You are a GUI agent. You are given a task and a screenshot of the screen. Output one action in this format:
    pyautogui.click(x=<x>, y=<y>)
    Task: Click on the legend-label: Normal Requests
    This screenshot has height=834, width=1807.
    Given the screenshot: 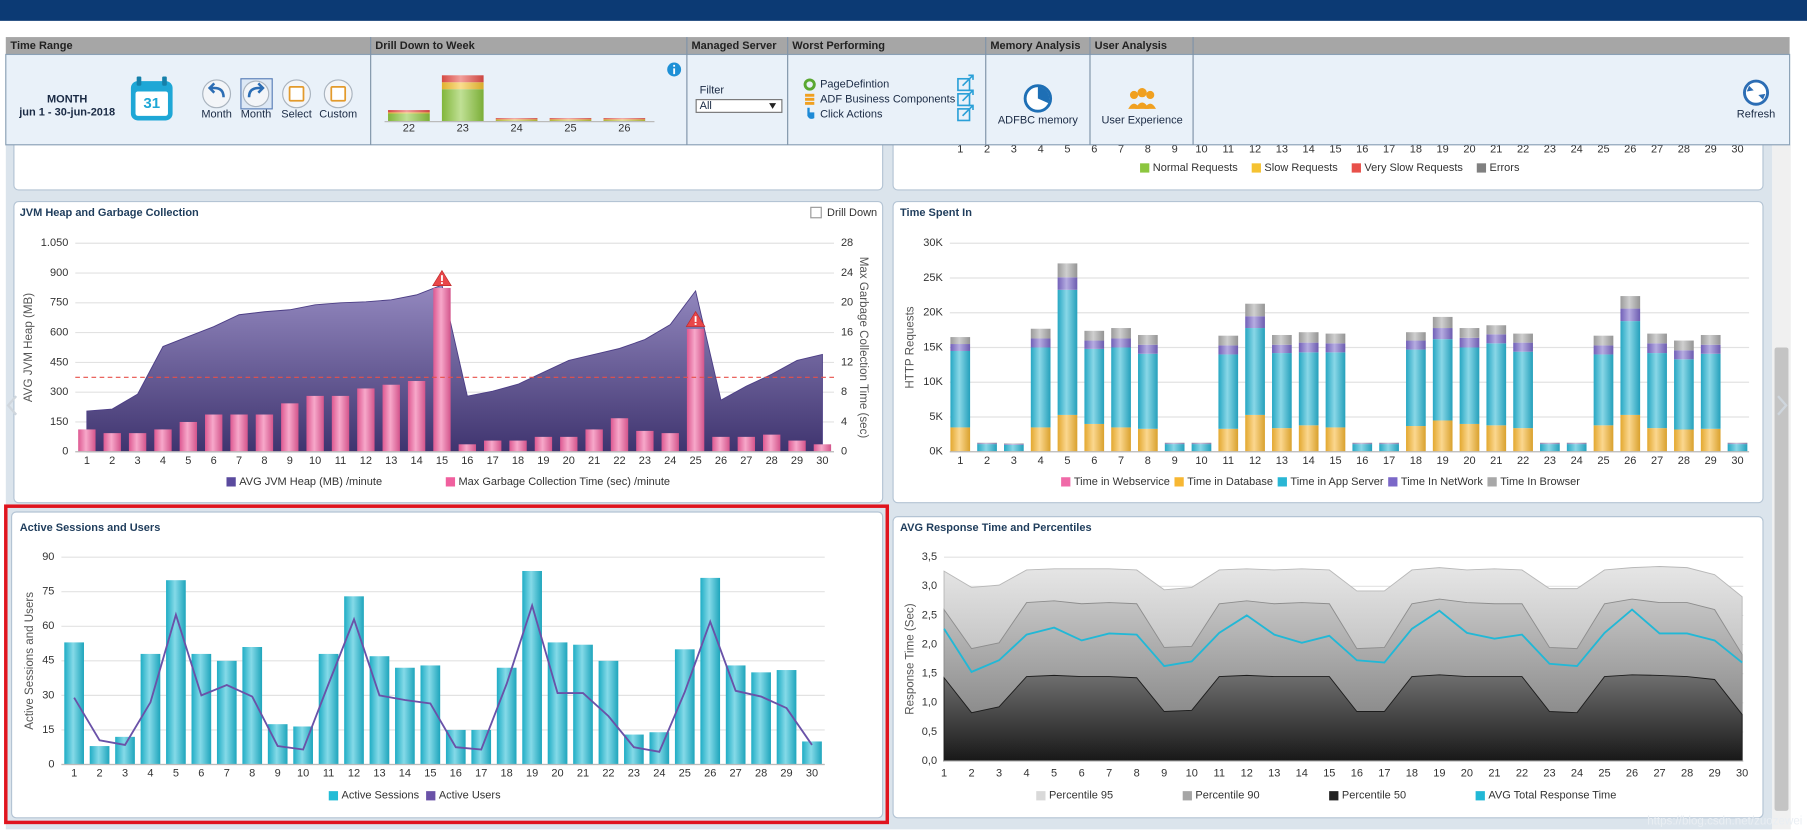 What is the action you would take?
    pyautogui.click(x=1195, y=168)
    